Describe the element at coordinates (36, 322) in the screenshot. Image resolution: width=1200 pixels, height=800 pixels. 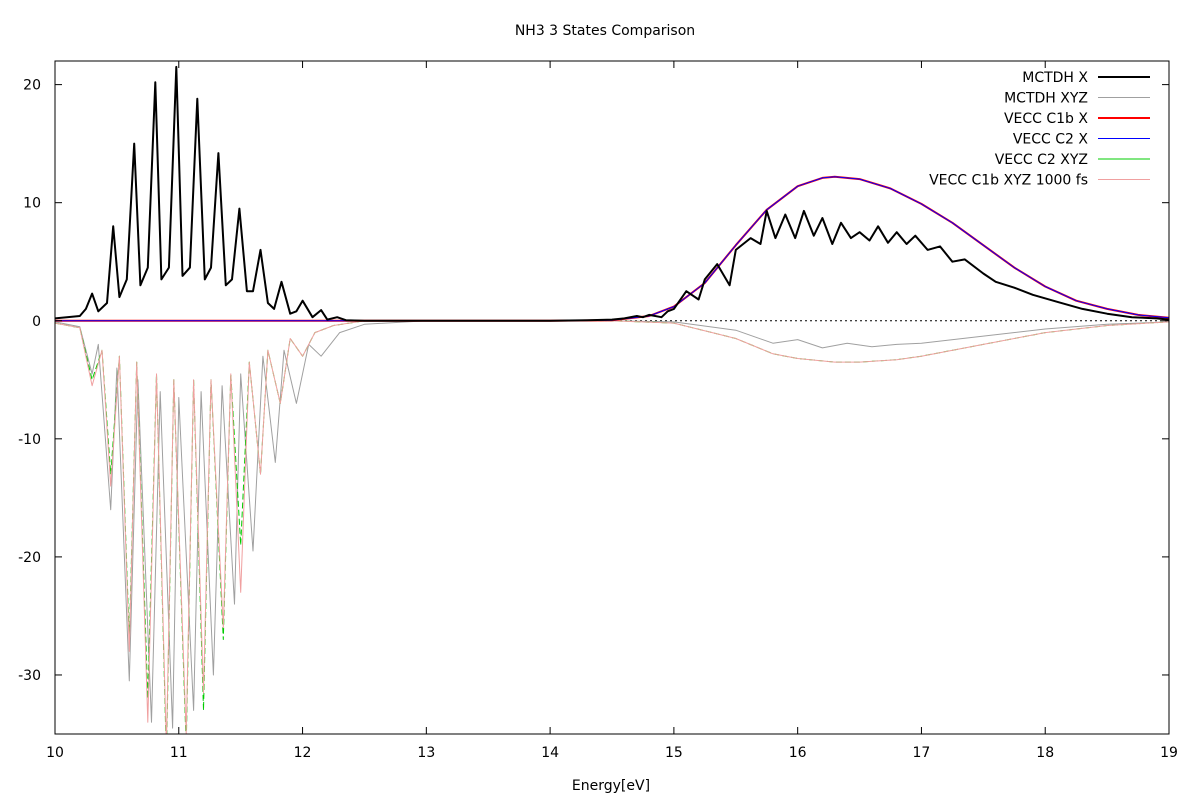
I see `y-tick-label: 0` at that location.